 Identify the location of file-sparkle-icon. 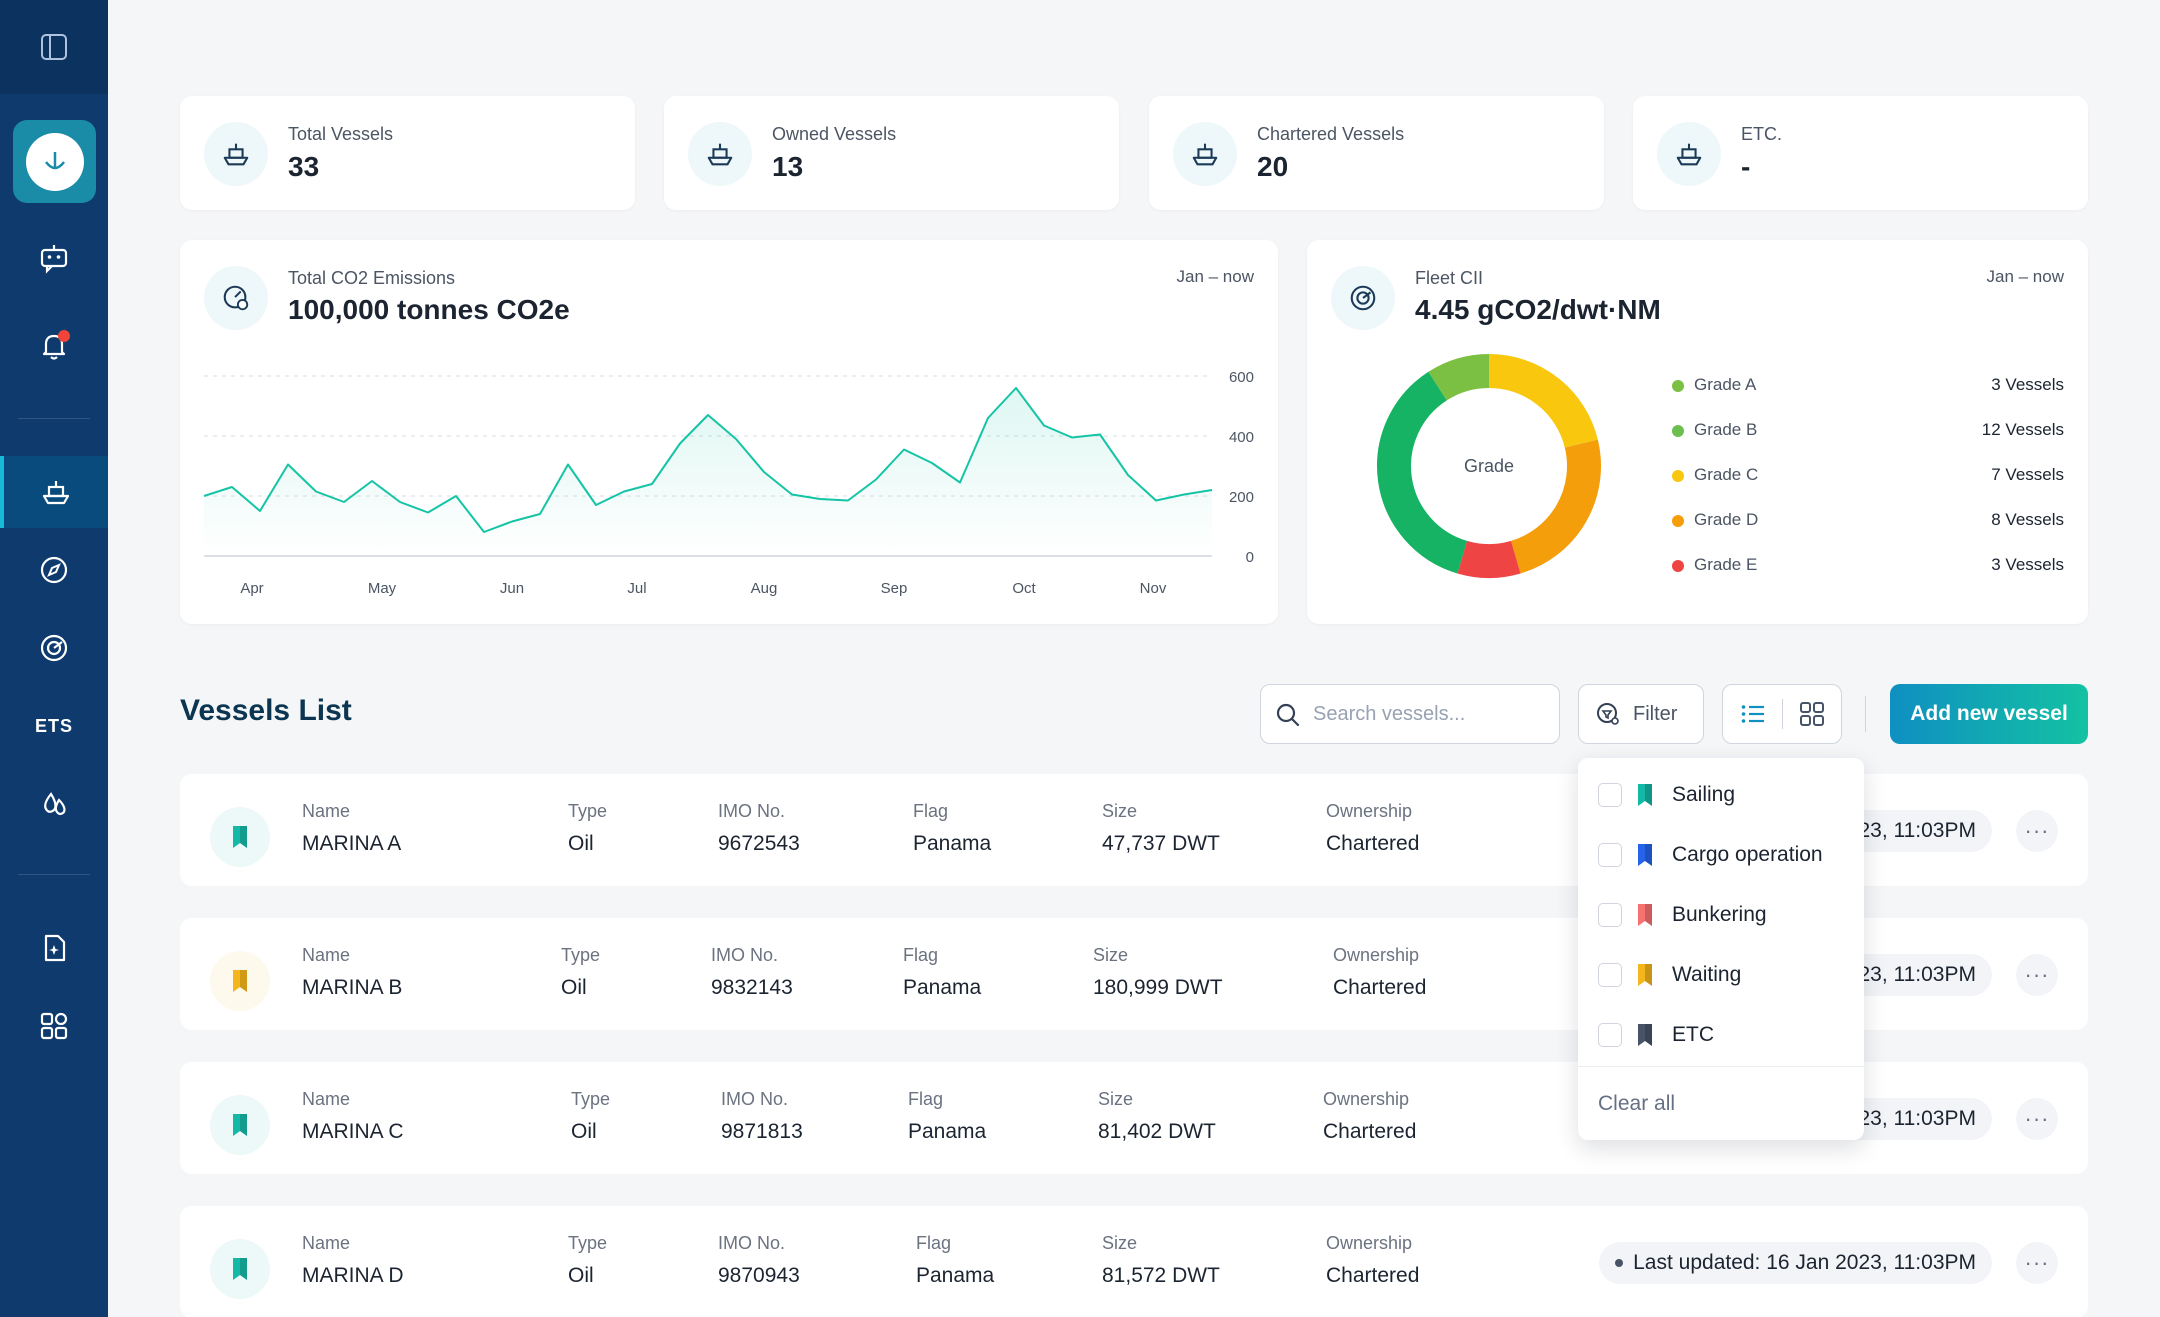
(55, 948).